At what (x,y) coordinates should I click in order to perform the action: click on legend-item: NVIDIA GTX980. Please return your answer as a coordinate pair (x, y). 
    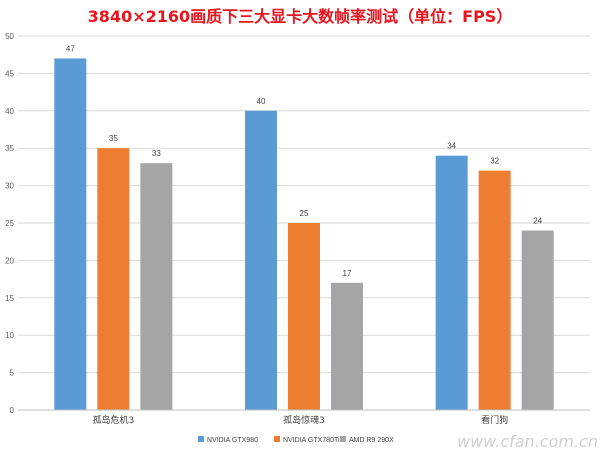
    Looking at the image, I should click on (228, 440).